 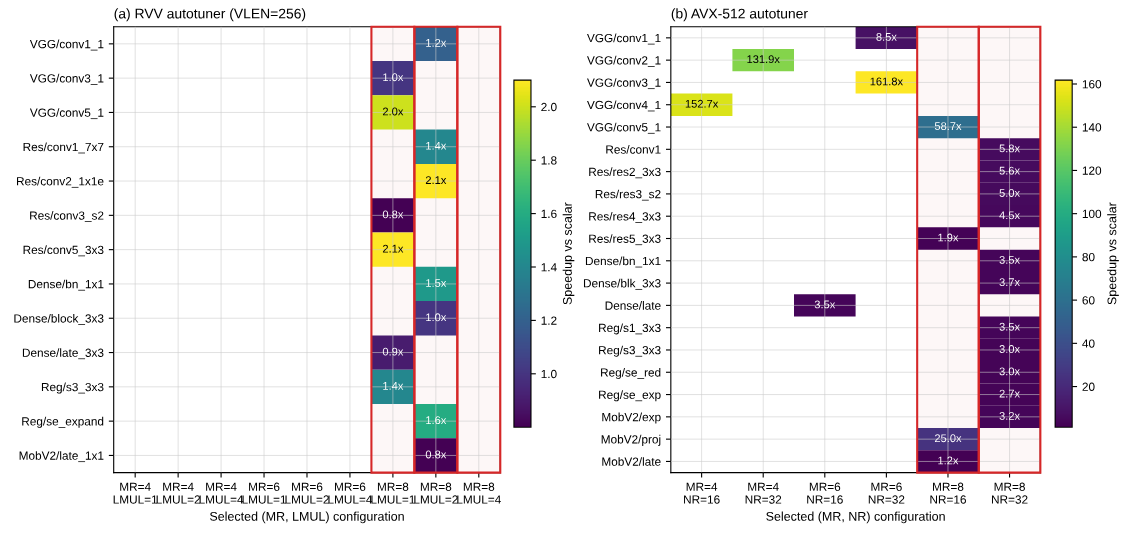 What do you see at coordinates (886, 81) in the screenshot?
I see `data-label: 161.8x` at bounding box center [886, 81].